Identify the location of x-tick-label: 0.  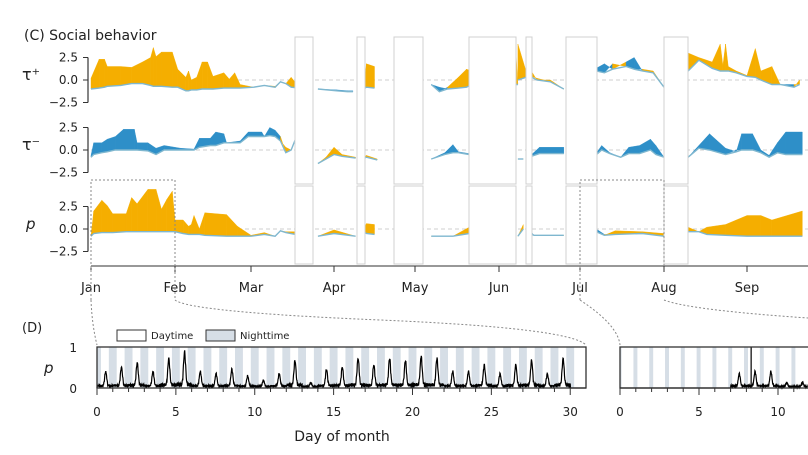
(97, 412).